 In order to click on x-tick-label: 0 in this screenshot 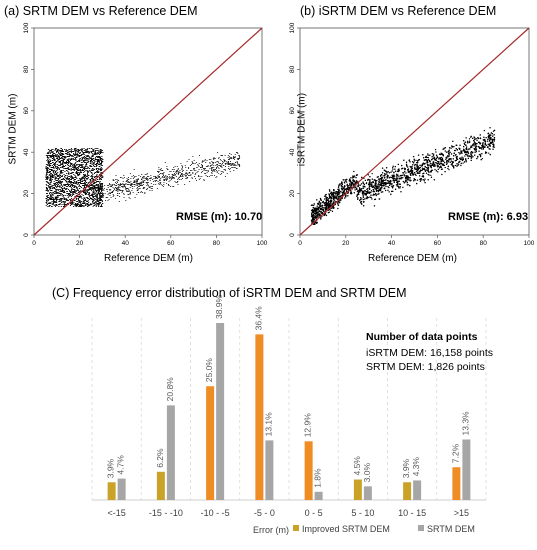, I will do `click(300, 243)`.